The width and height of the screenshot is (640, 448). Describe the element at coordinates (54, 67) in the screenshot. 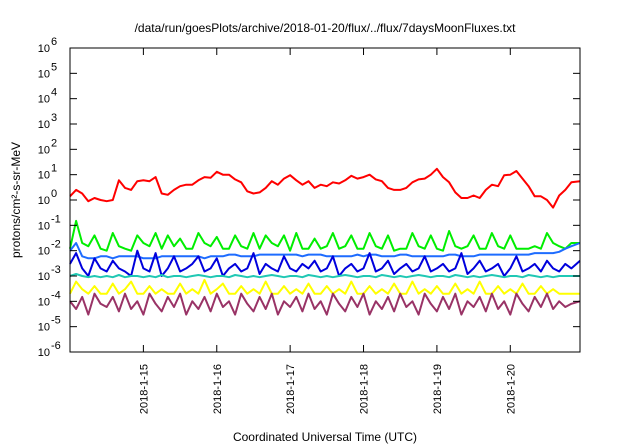

I see `y-tick-exponent: 5` at that location.